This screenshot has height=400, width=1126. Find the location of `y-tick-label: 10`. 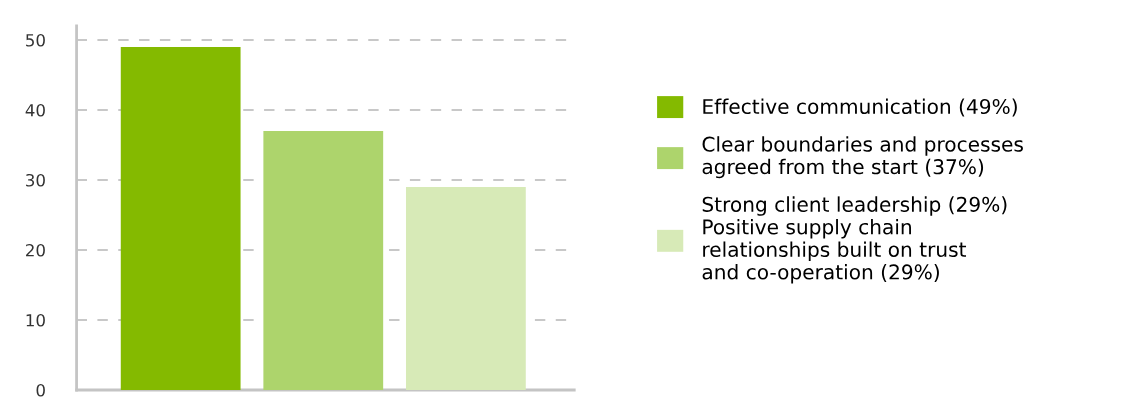

y-tick-label: 10 is located at coordinates (35, 320).